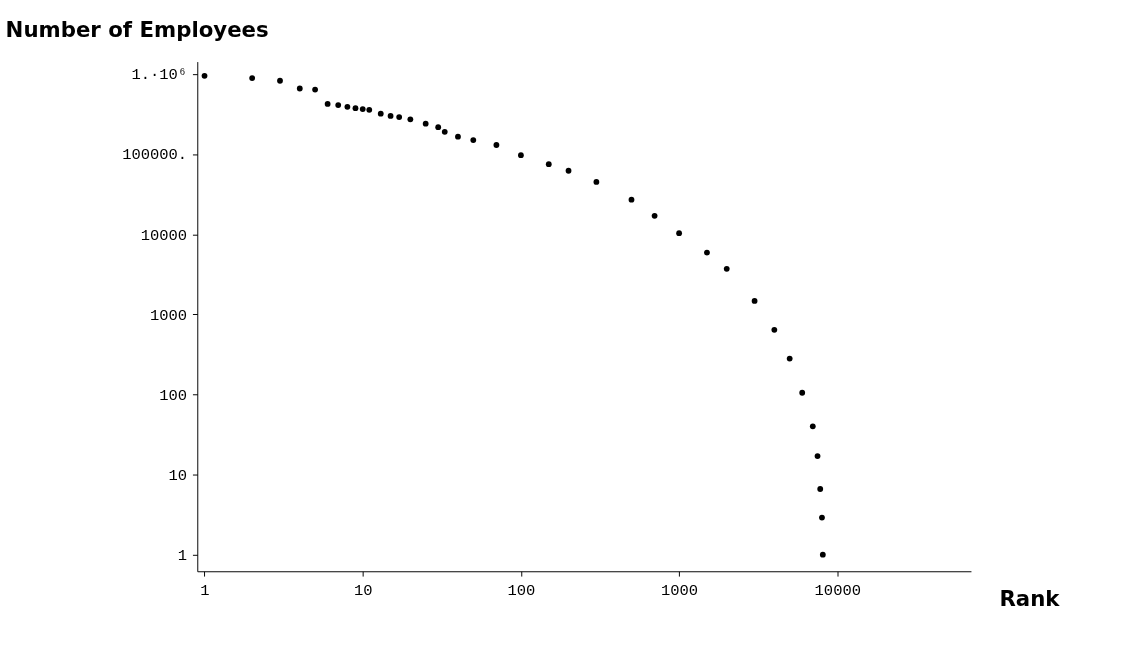  What do you see at coordinates (173, 395) in the screenshot?
I see `y-tick-label: 100` at bounding box center [173, 395].